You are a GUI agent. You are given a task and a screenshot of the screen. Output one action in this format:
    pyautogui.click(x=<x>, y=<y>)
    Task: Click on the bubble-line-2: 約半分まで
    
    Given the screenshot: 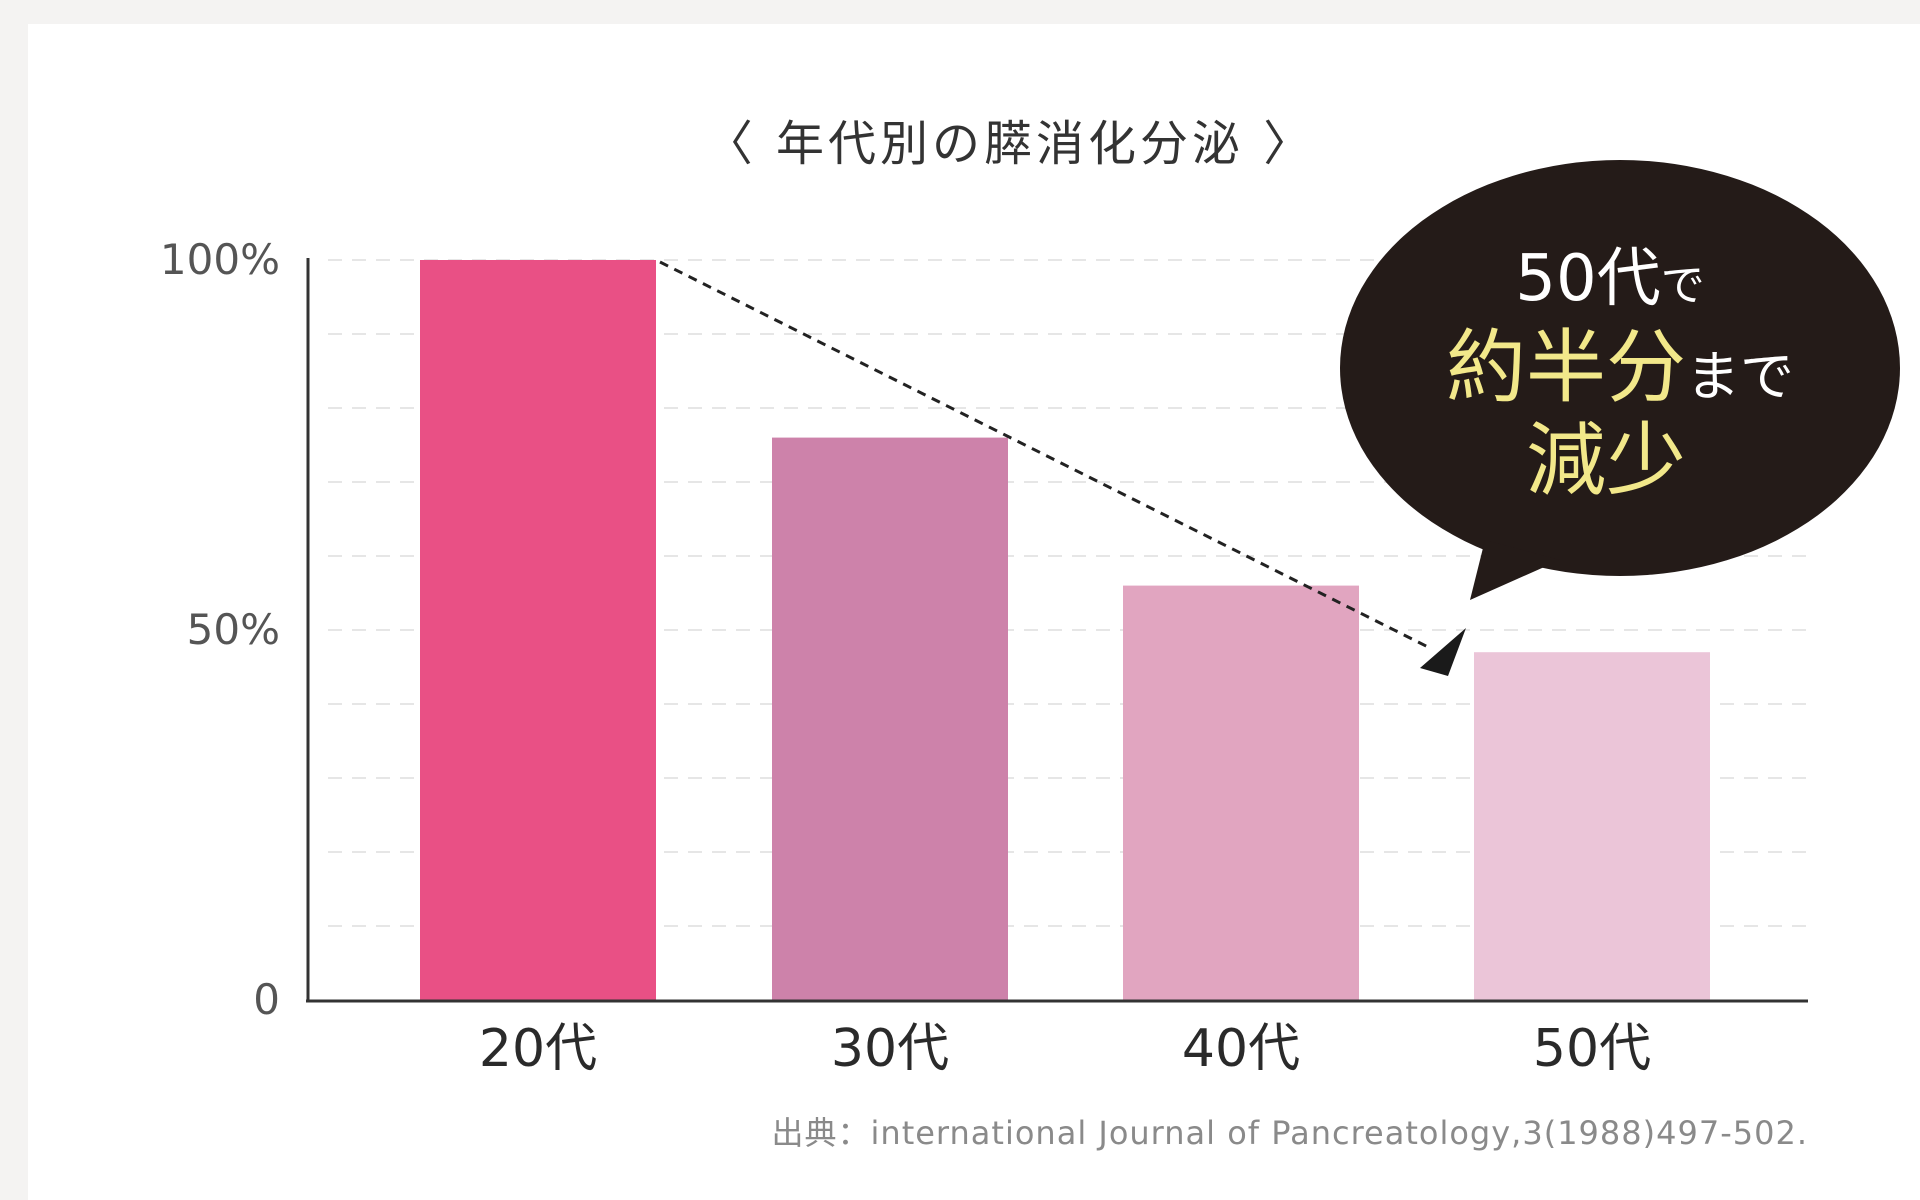 What is the action you would take?
    pyautogui.click(x=1620, y=367)
    